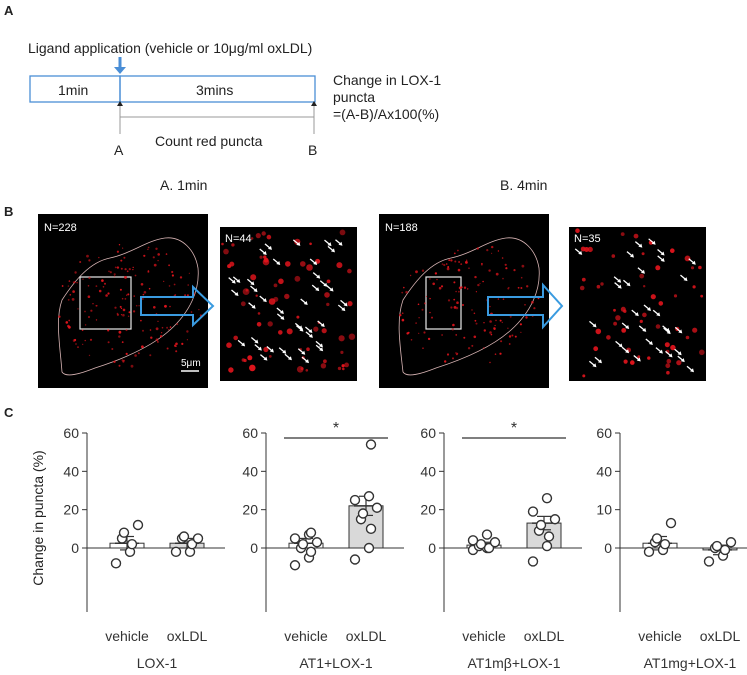  I want to click on ligand-arrow-head, so click(120, 70).